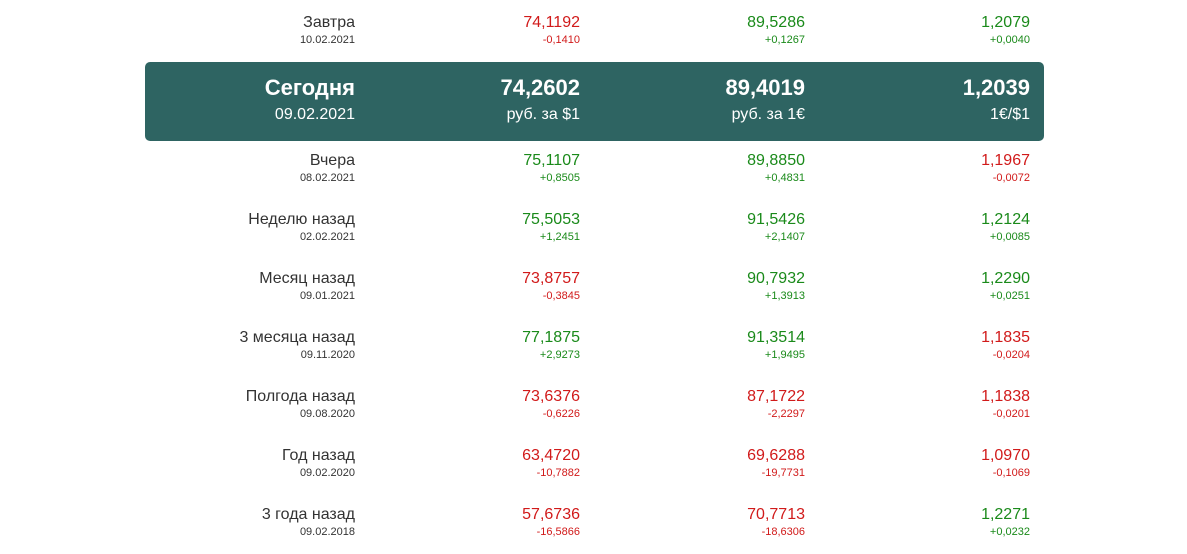  What do you see at coordinates (327, 532) in the screenshot?
I see `period-date: 09.02.2018` at bounding box center [327, 532].